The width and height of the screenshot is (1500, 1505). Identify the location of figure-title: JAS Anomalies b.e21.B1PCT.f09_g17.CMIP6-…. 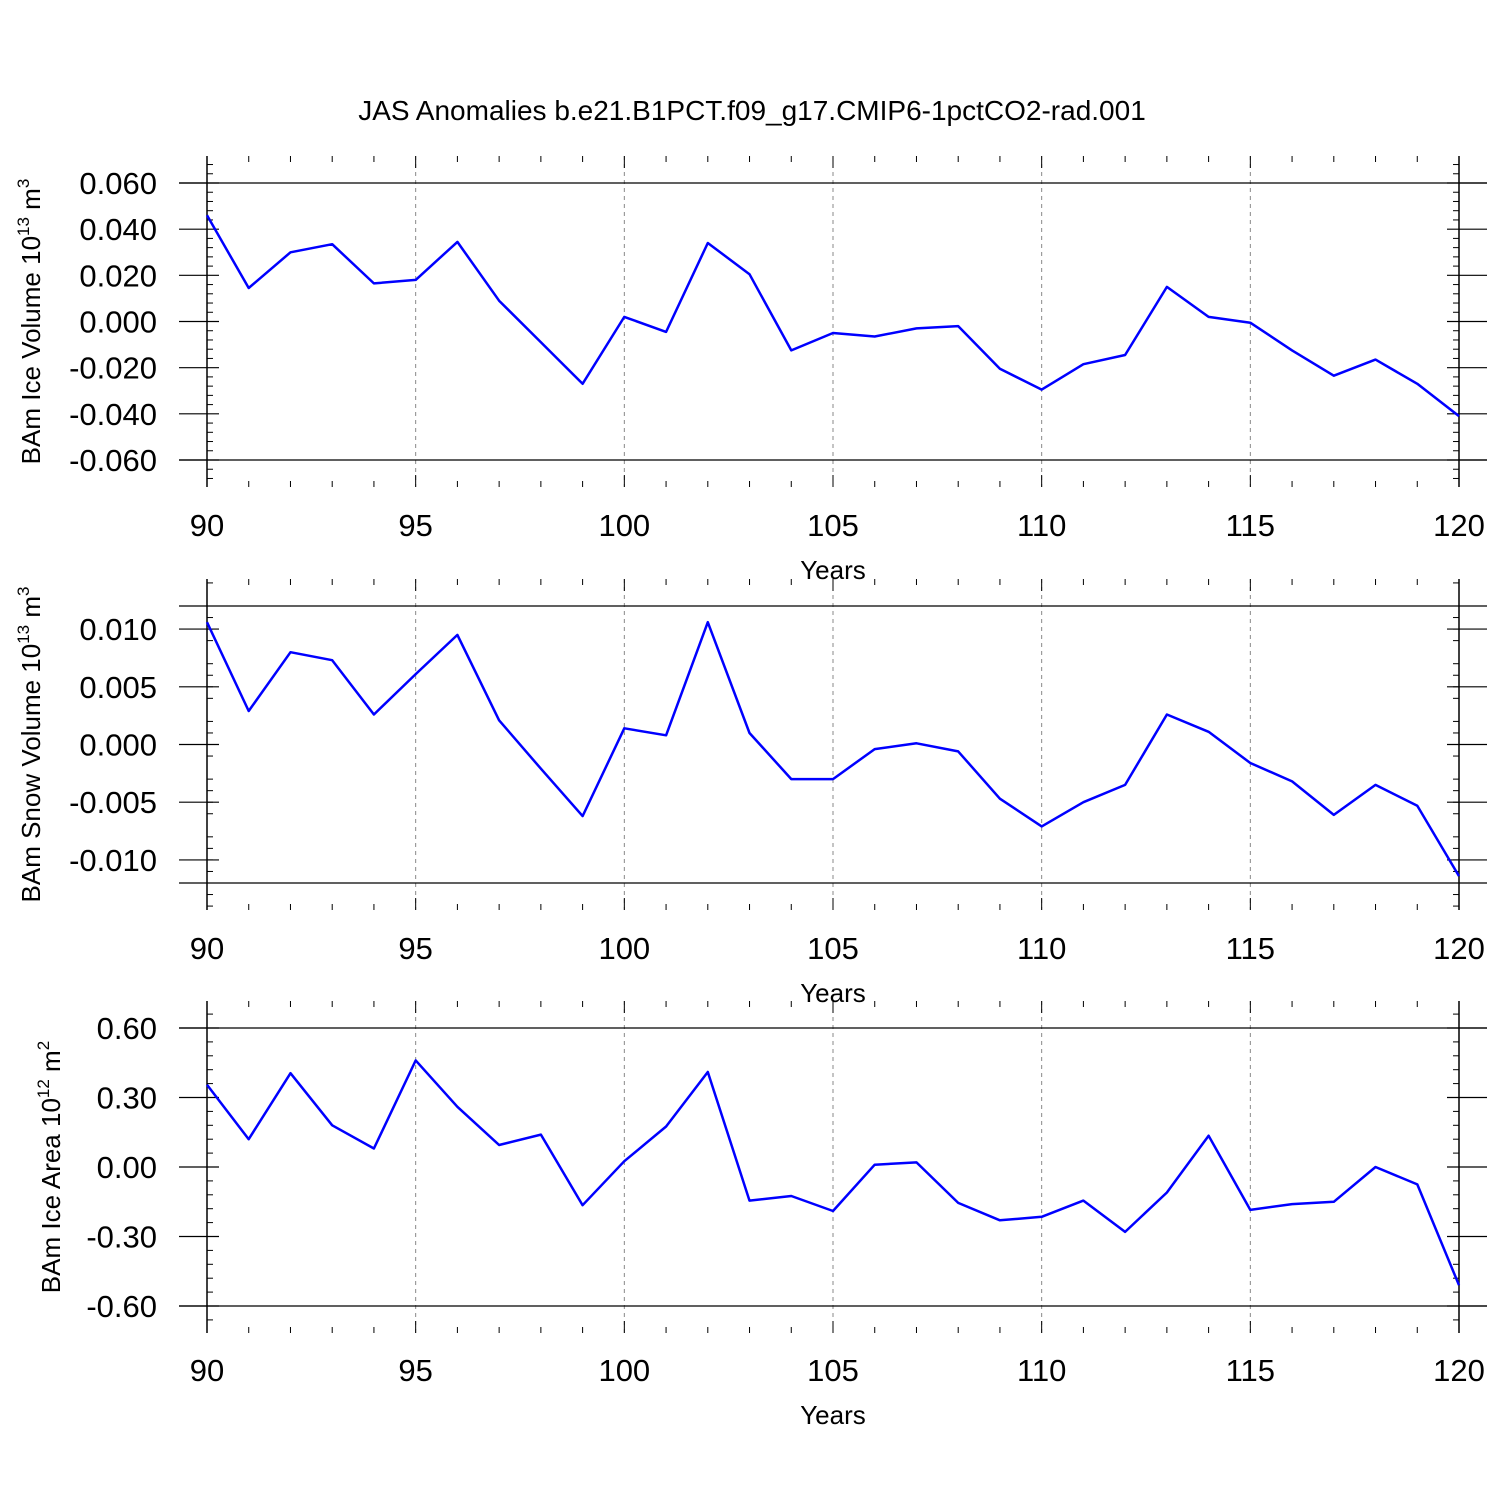
(752, 110).